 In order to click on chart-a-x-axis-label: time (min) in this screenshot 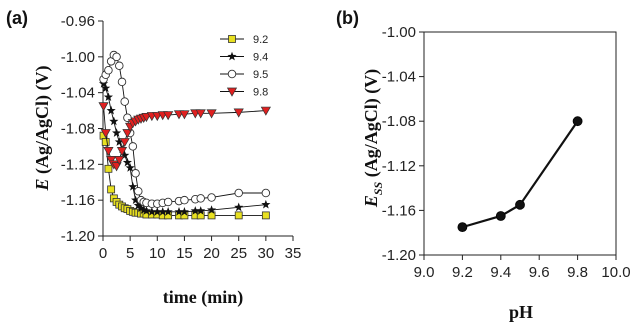, I will do `click(203, 297)`.